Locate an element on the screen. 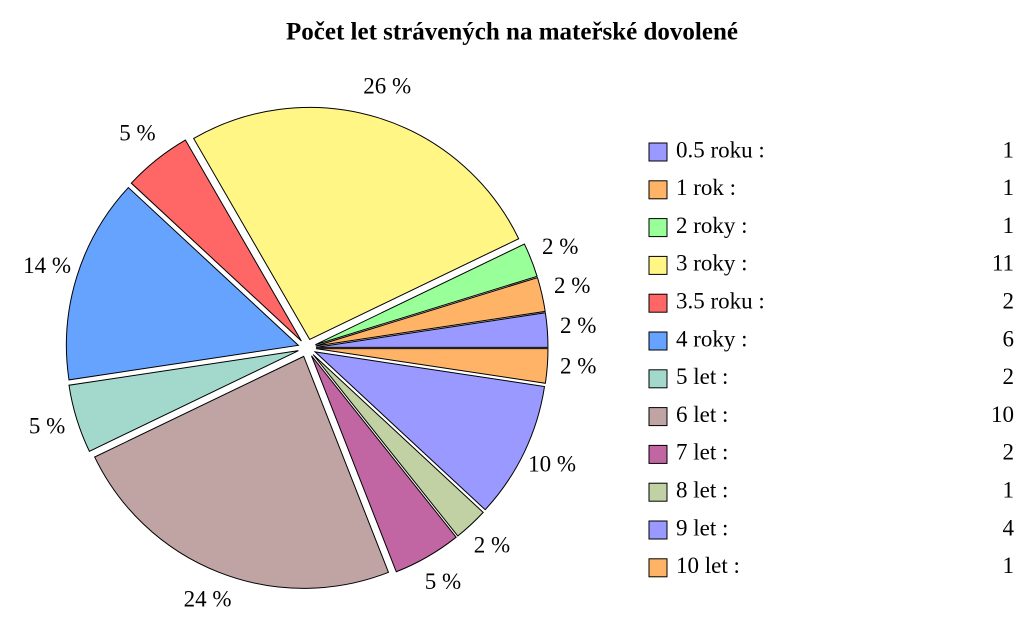  legend-label: 0.5 roku : is located at coordinates (720, 149).